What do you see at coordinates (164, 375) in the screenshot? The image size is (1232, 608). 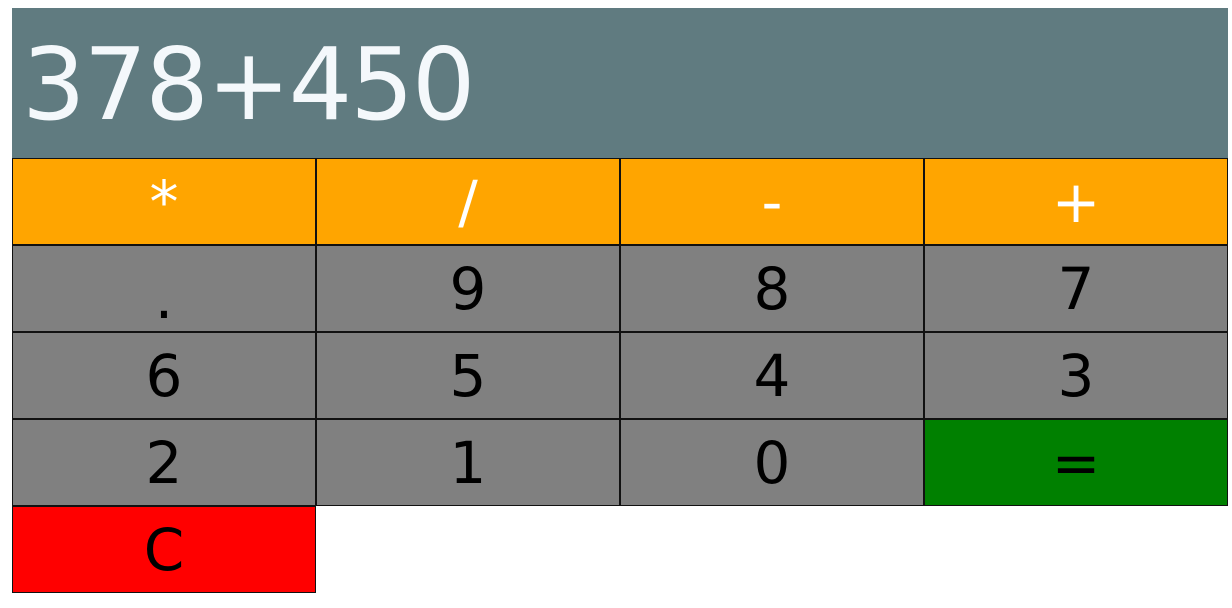 I see `digit-6-button: 6` at bounding box center [164, 375].